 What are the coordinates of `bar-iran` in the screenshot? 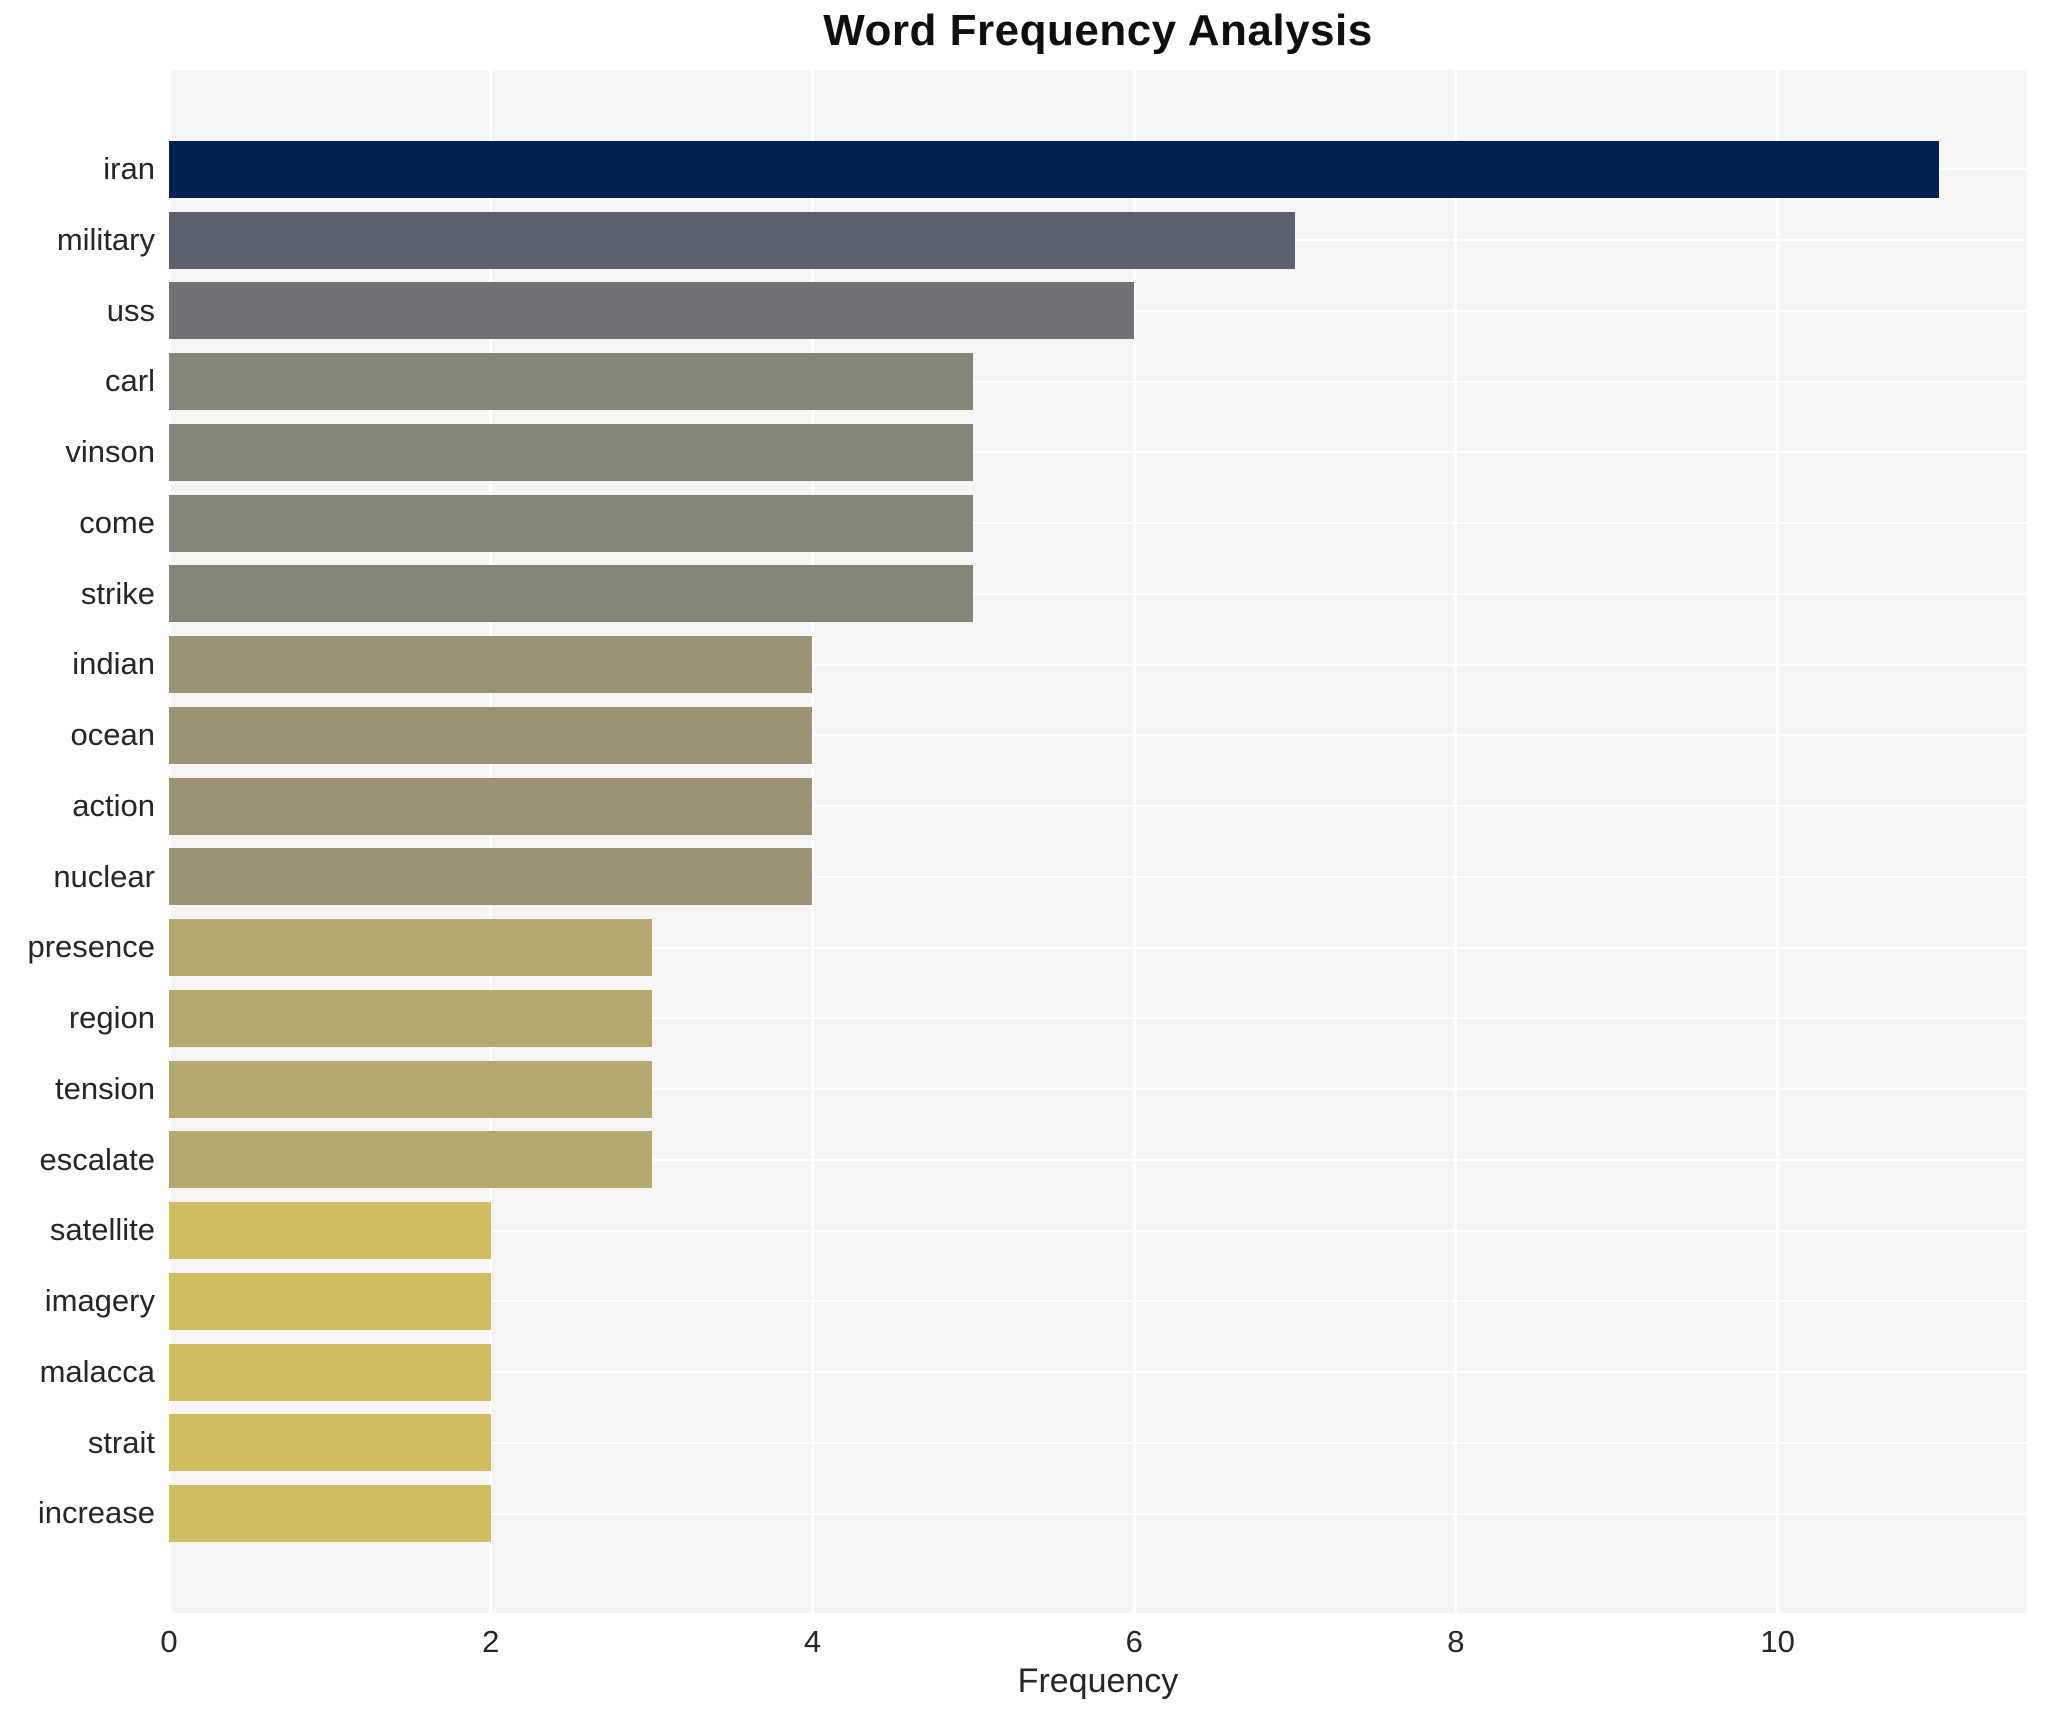 It's located at (1054, 169).